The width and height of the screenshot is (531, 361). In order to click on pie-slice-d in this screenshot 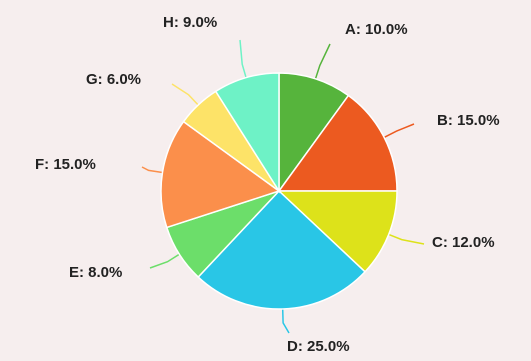, I will do `click(282, 249)`.